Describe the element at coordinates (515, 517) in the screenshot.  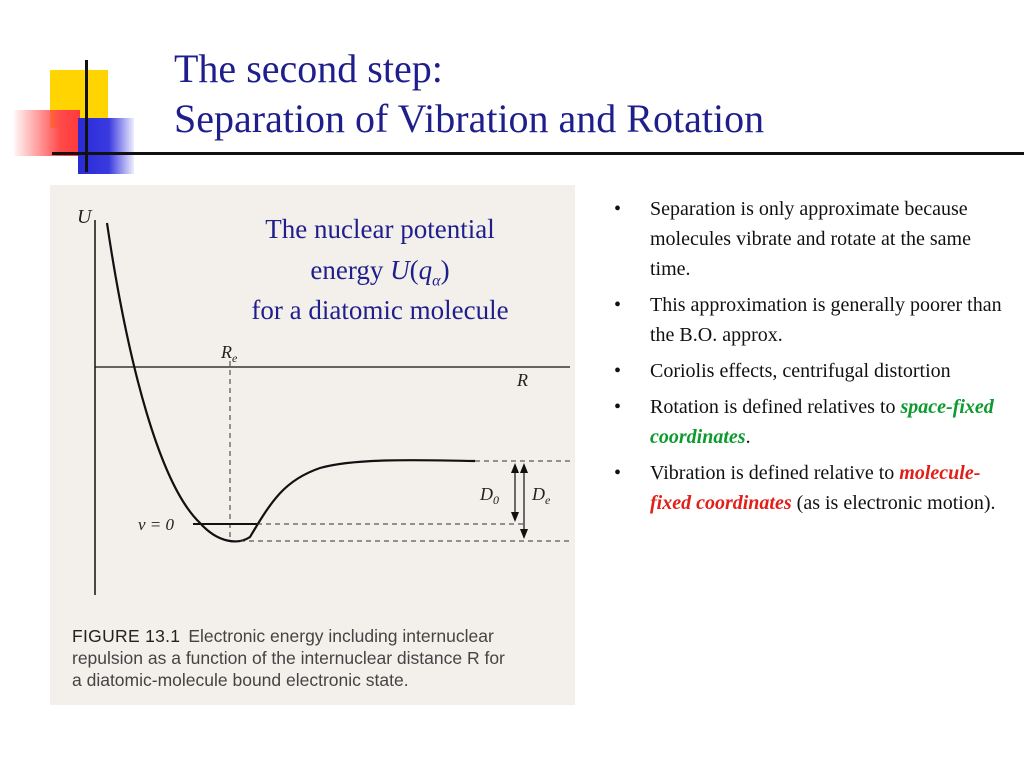
I see `d0-arrow-head-bottom` at that location.